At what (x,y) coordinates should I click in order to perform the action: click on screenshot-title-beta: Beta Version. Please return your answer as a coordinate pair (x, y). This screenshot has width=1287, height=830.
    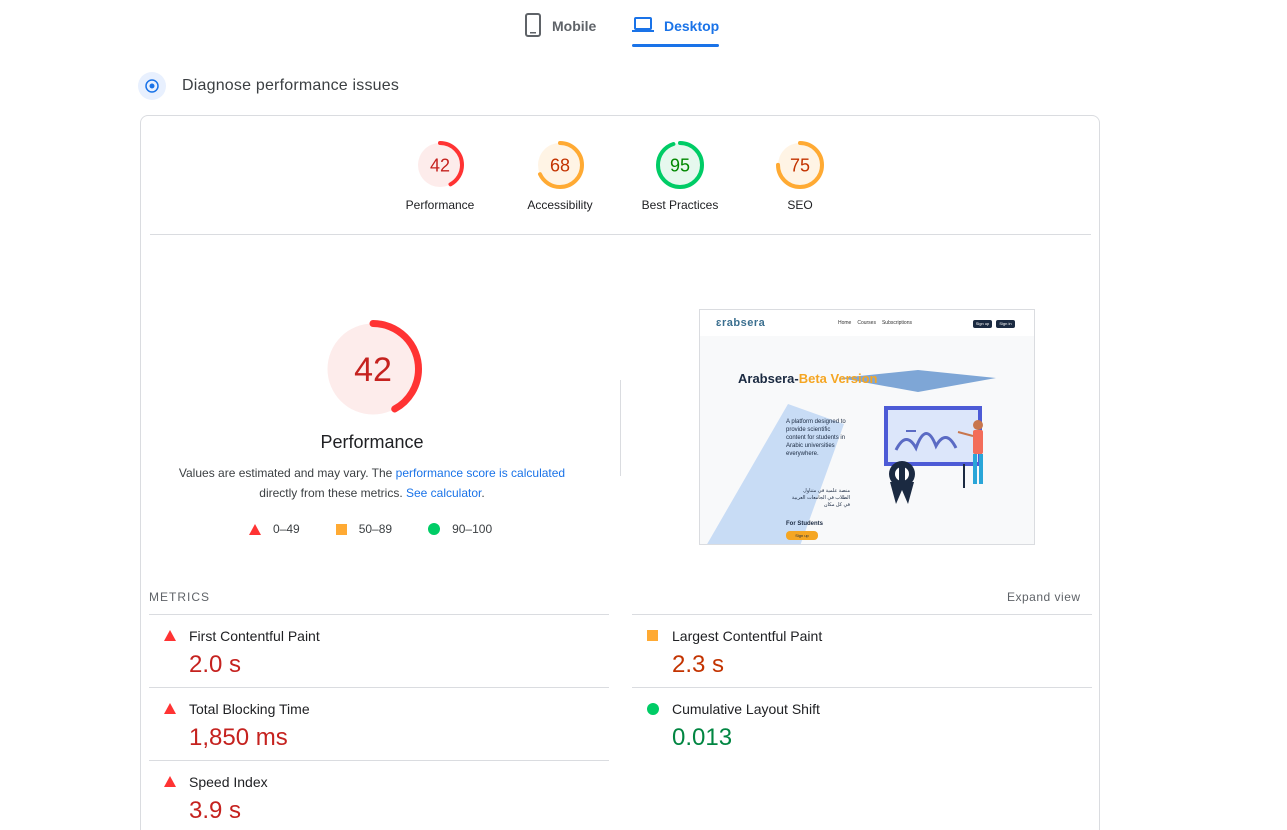
    Looking at the image, I should click on (838, 378).